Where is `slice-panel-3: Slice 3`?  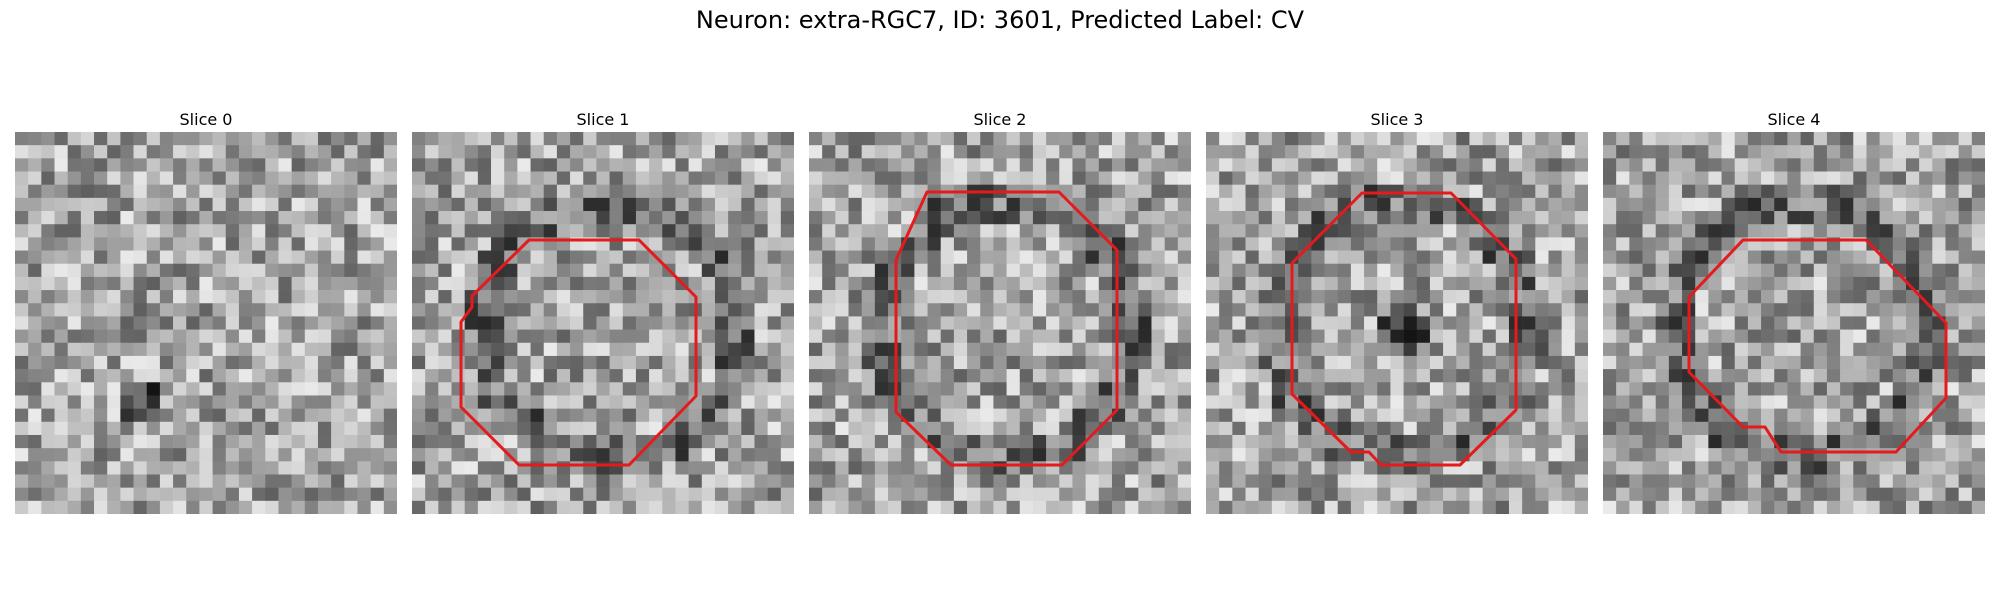
slice-panel-3: Slice 3 is located at coordinates (1397, 311).